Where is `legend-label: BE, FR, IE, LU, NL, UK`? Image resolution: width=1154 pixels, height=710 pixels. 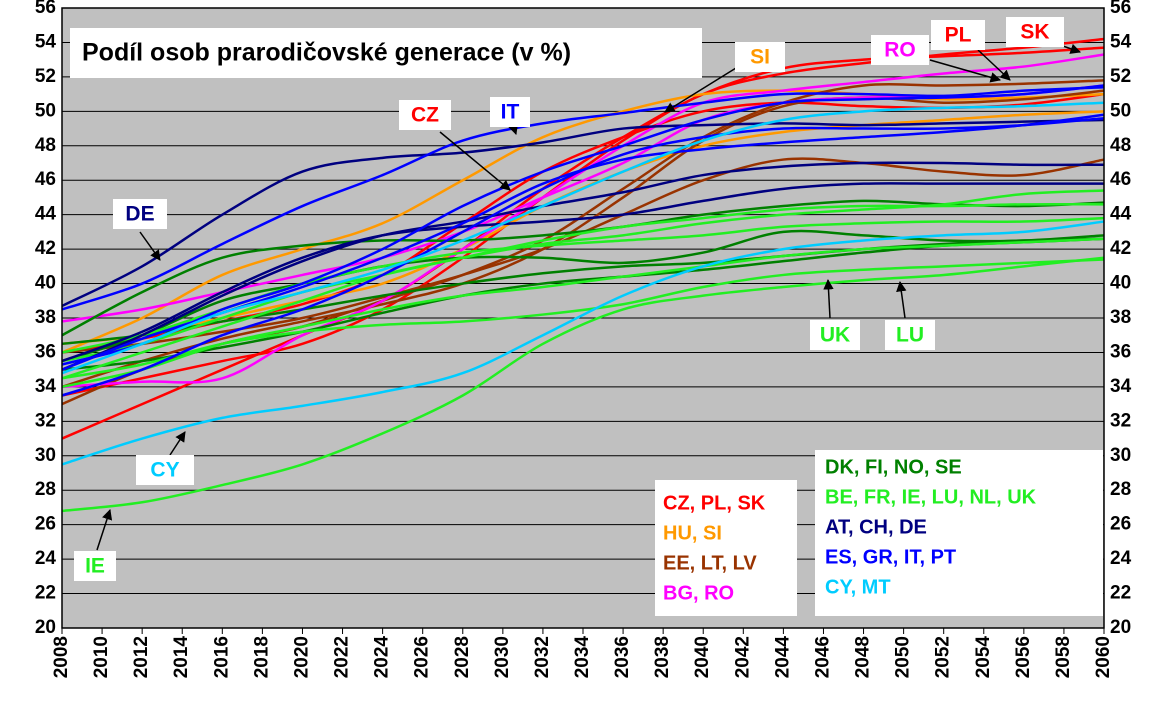
legend-label: BE, FR, IE, LU, NL, UK is located at coordinates (931, 497).